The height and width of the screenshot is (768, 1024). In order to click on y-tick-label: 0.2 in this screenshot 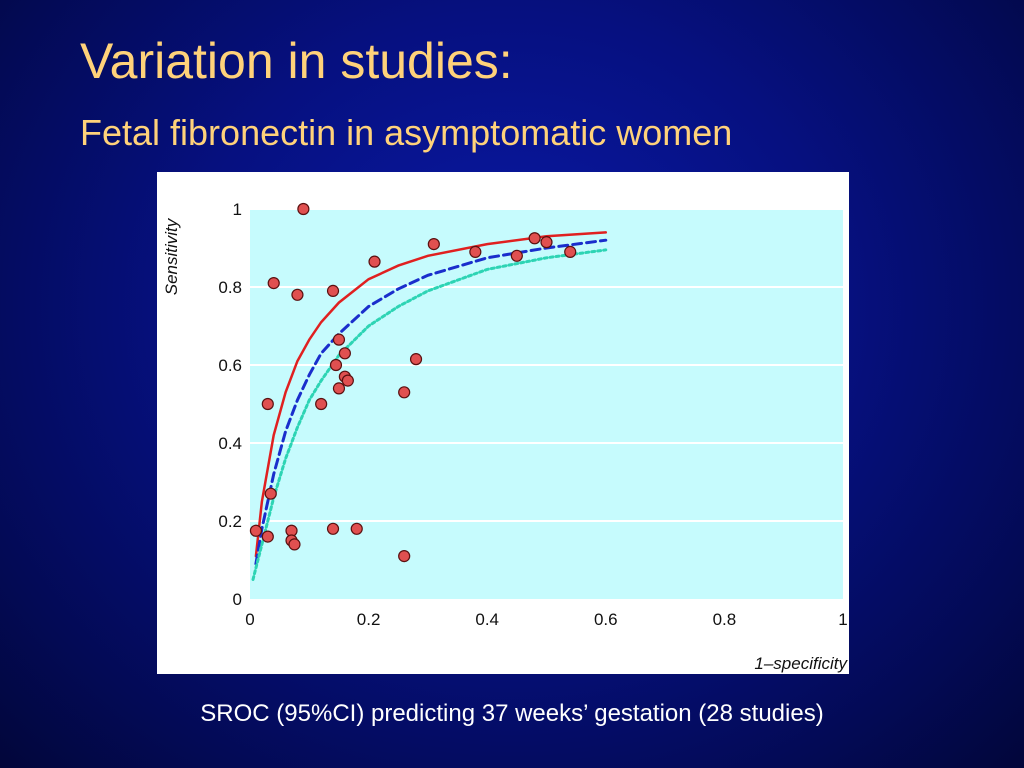, I will do `click(230, 521)`.